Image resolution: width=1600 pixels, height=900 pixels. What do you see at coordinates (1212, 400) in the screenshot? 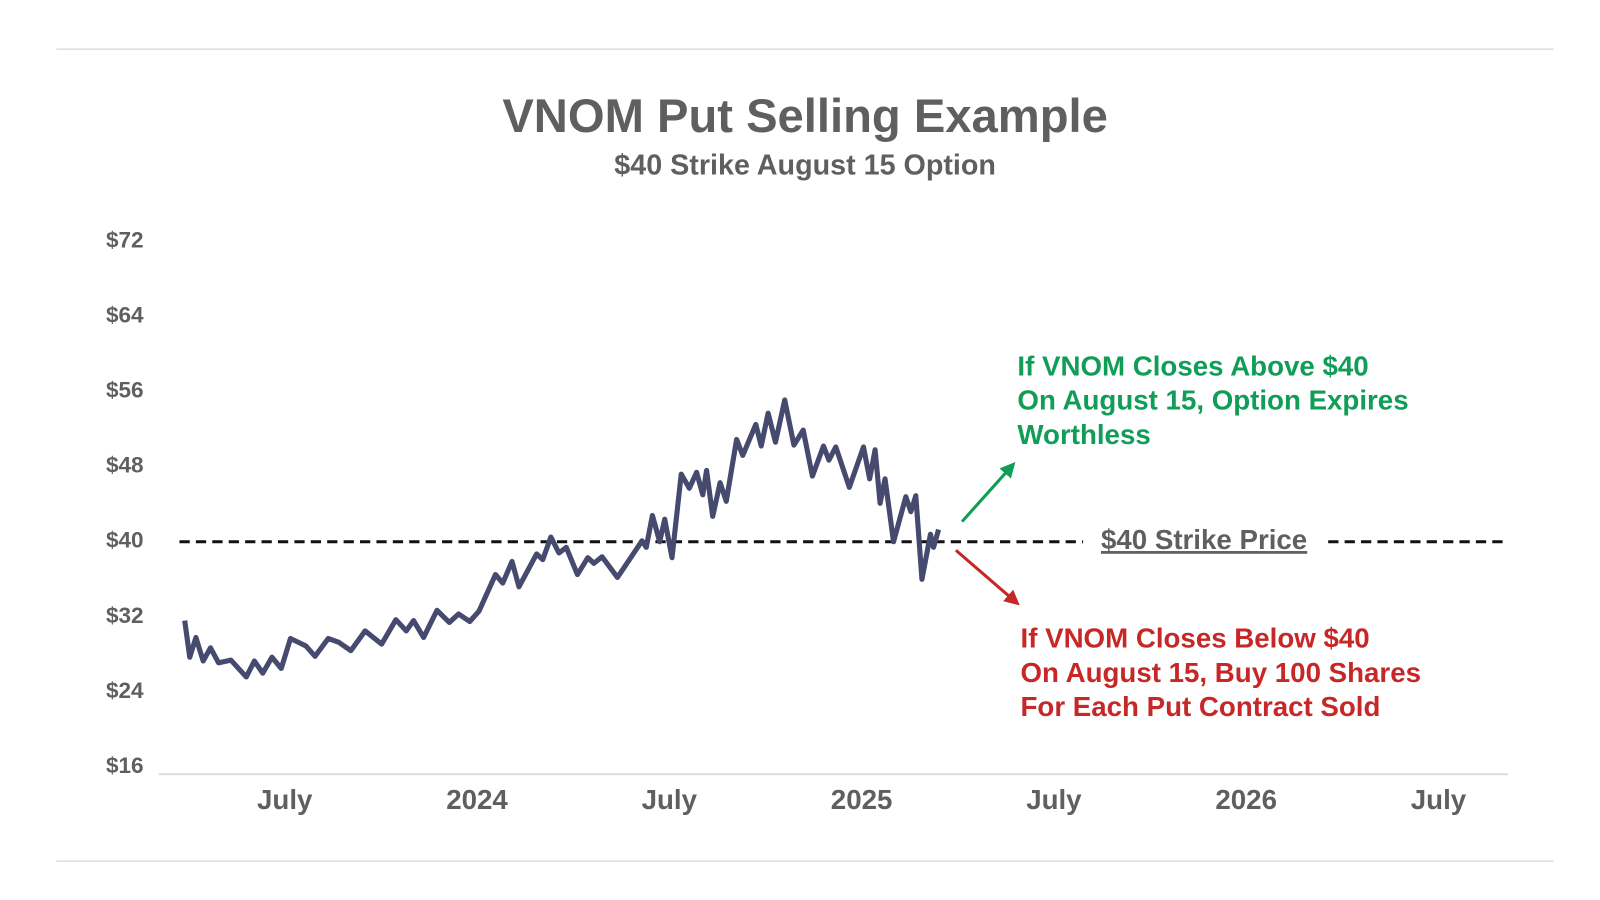
I see `annotation: On August 15, Option Expires` at bounding box center [1212, 400].